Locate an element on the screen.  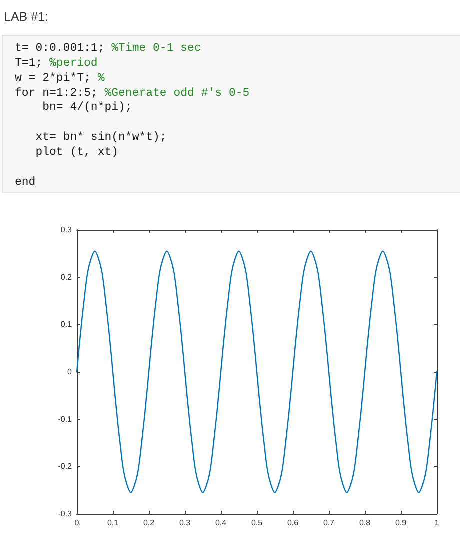
y-tick-label: 0 is located at coordinates (70, 372).